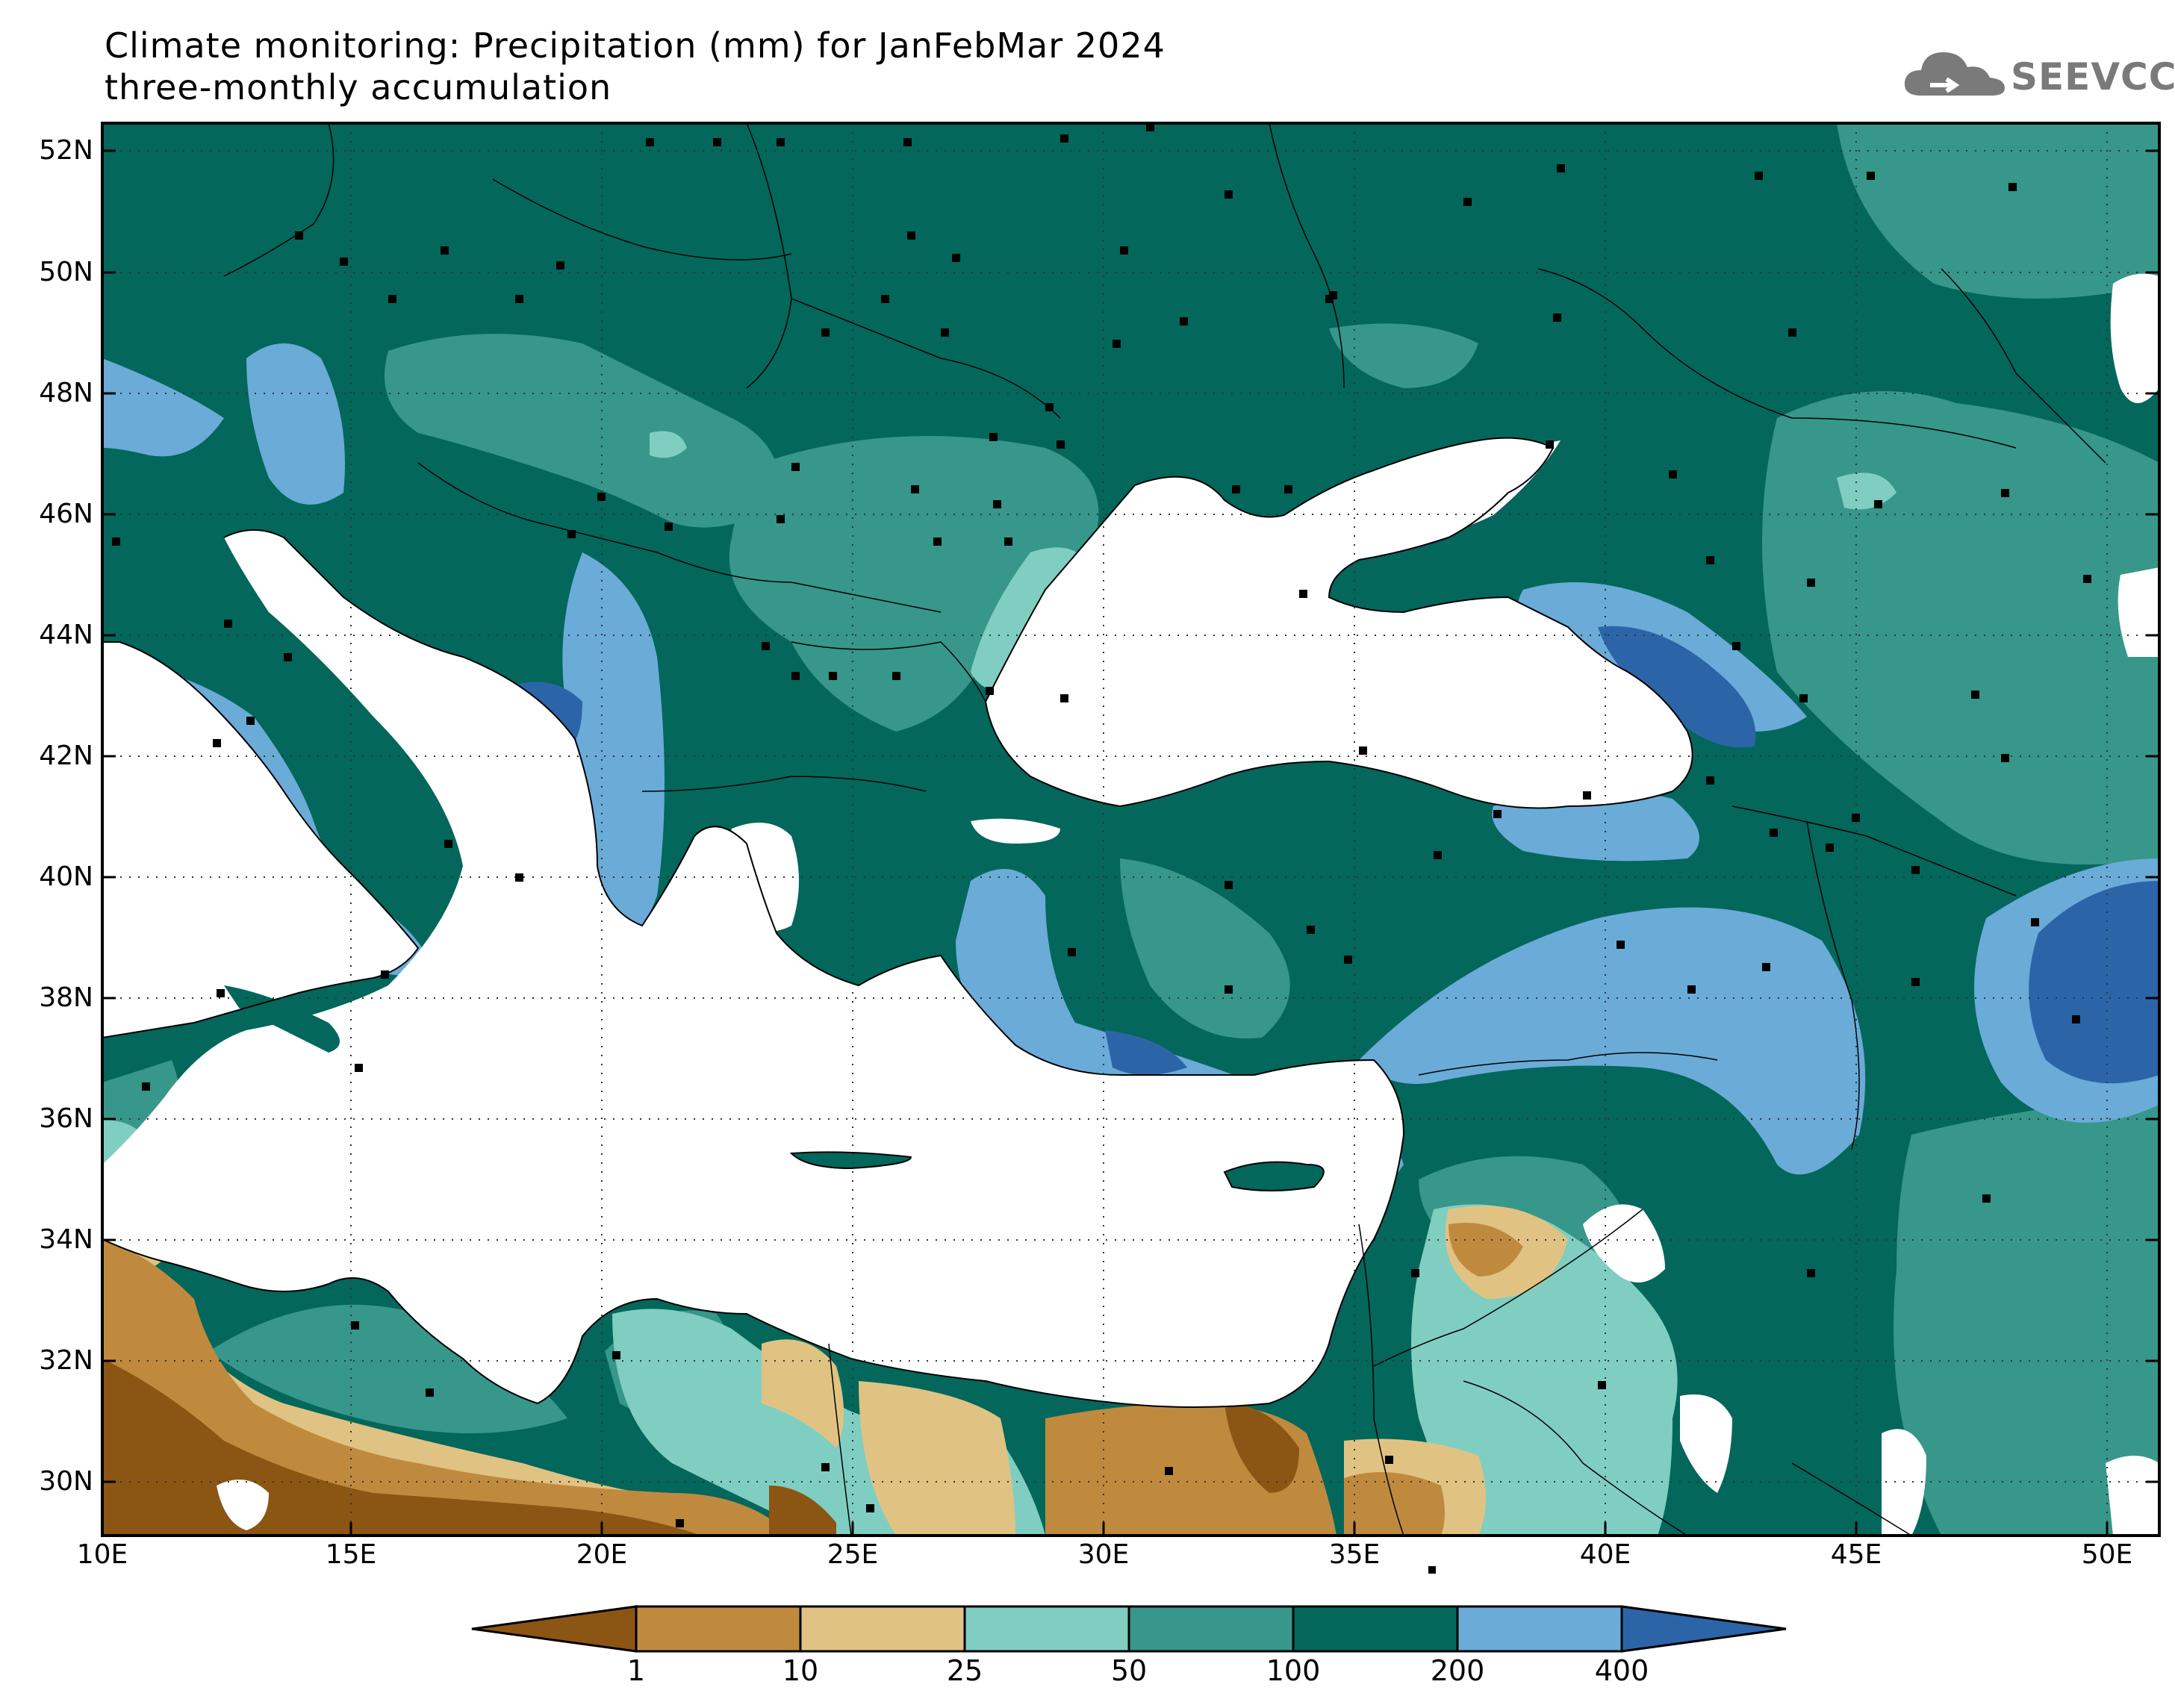 The height and width of the screenshot is (1708, 2175). What do you see at coordinates (66, 1118) in the screenshot?
I see `lat-label-36n: 36N` at bounding box center [66, 1118].